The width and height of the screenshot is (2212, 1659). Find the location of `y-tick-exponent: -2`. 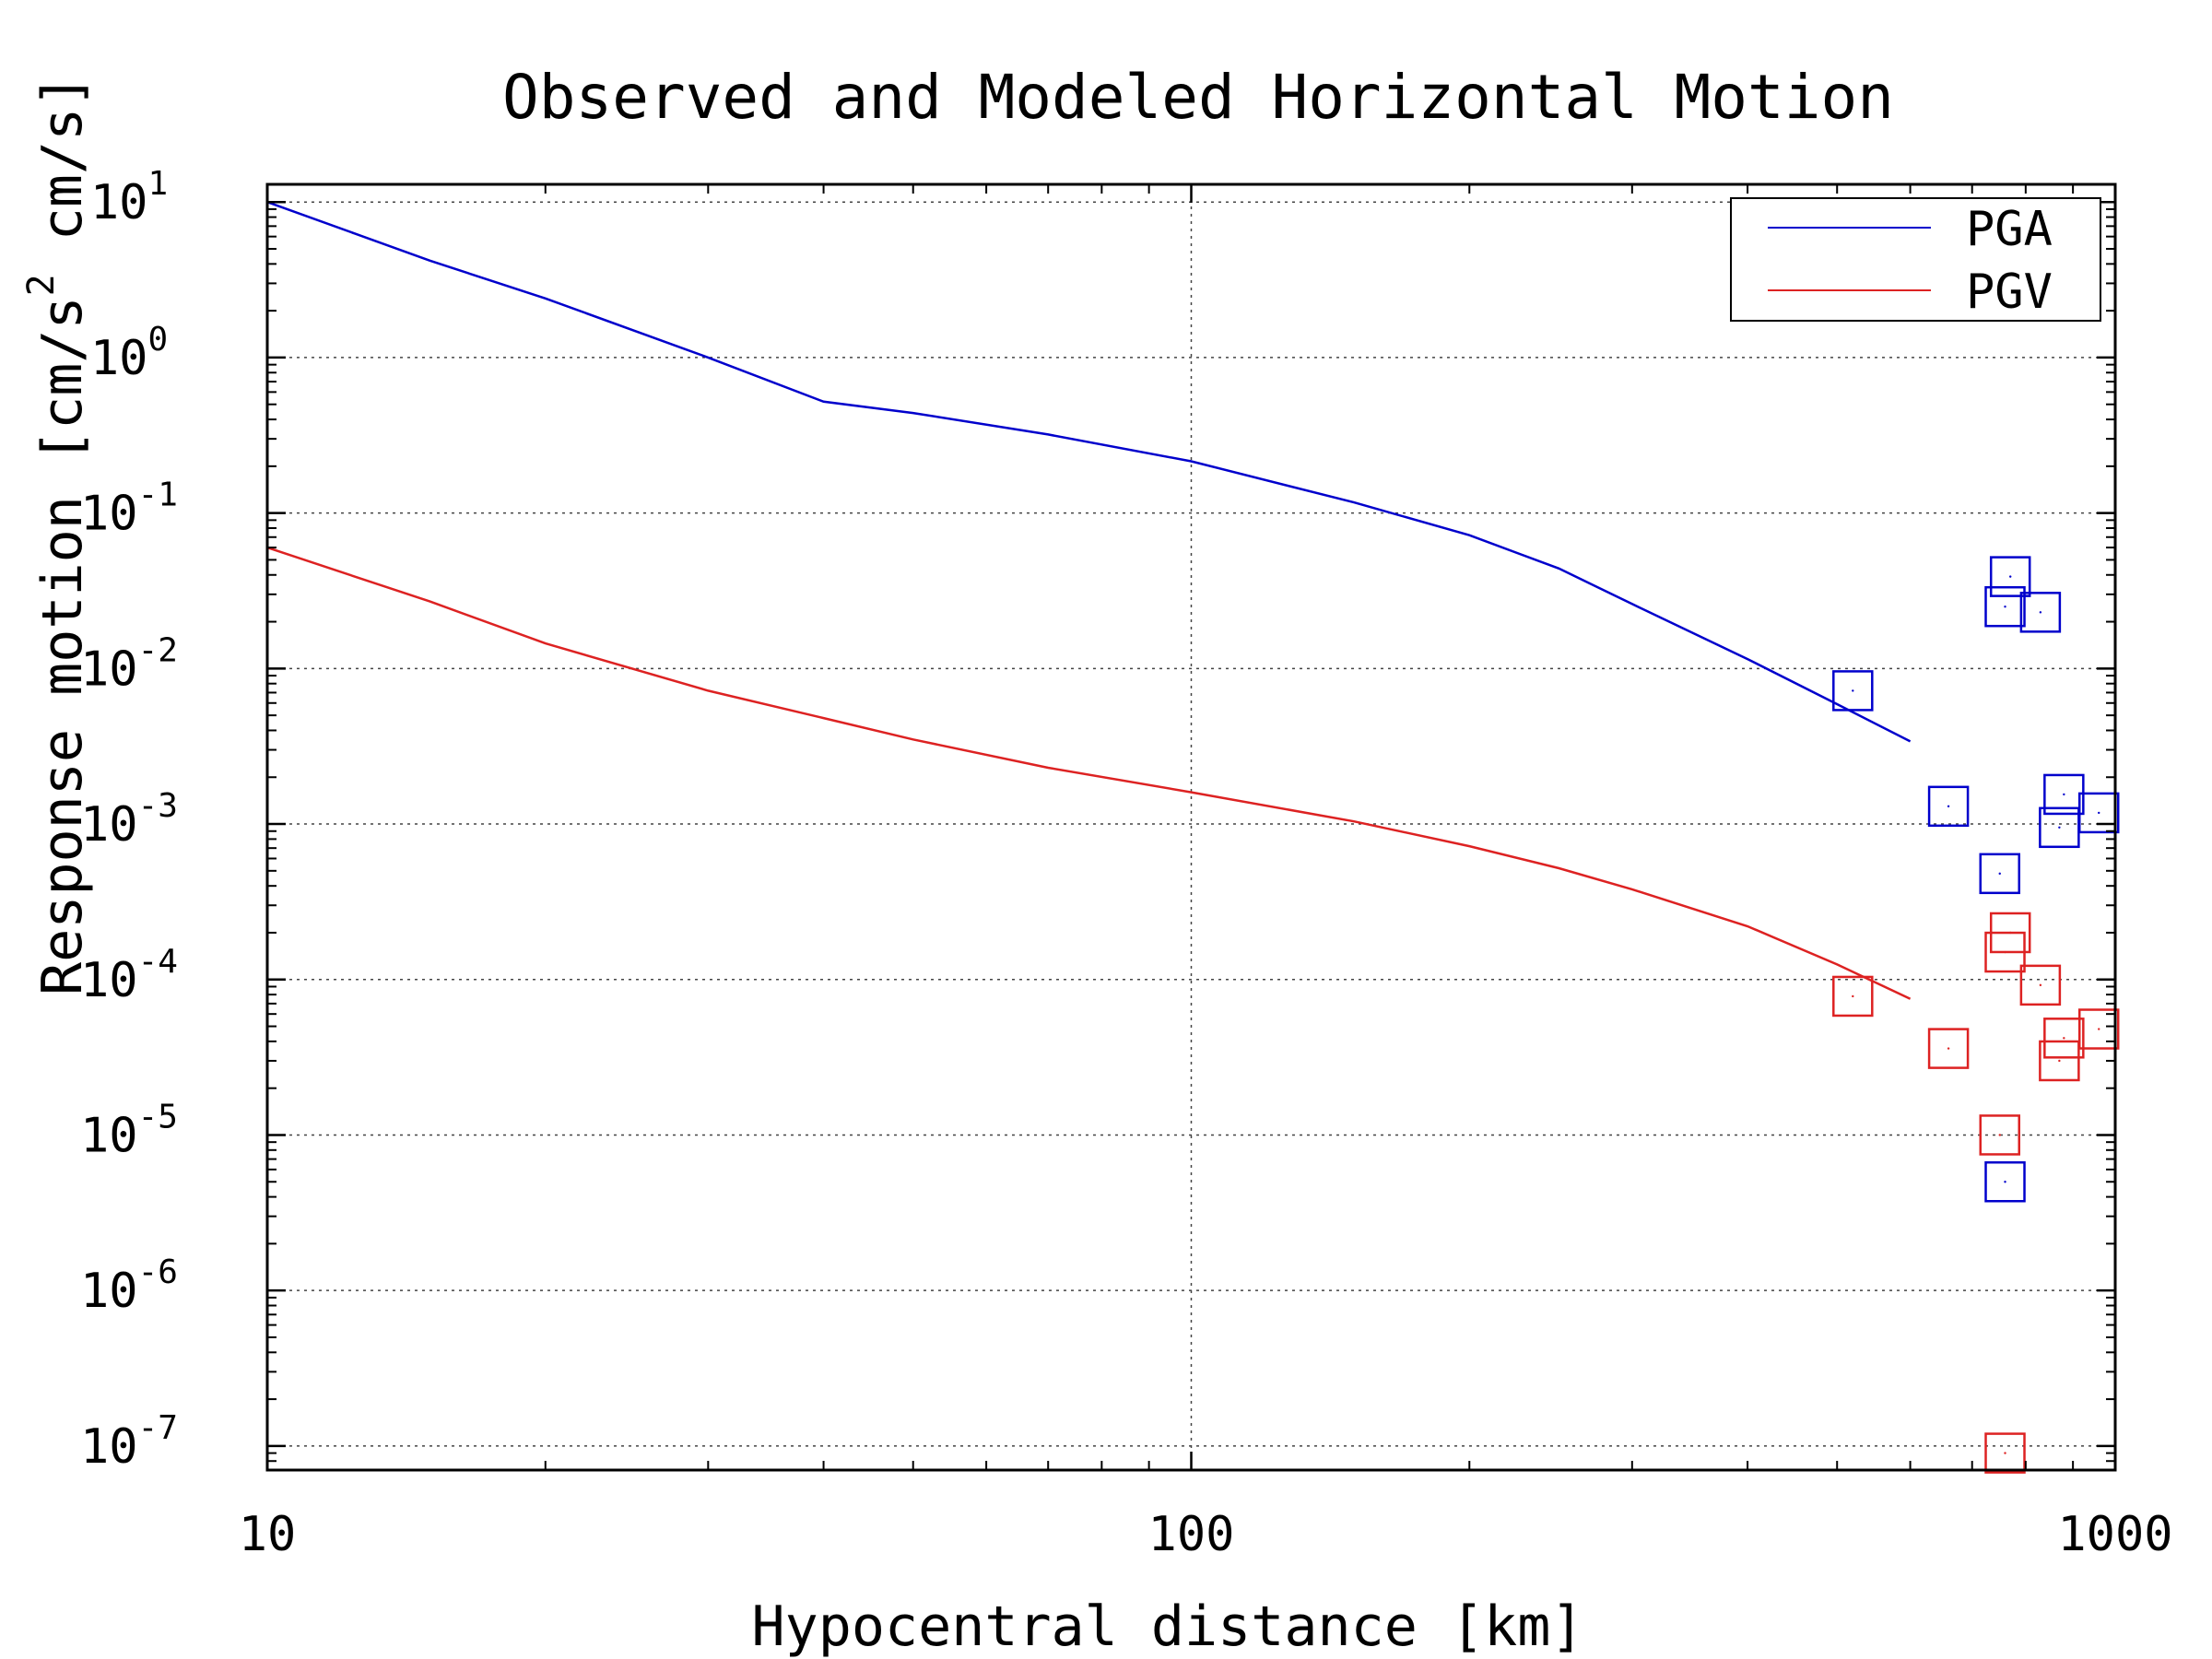

y-tick-exponent: -2 is located at coordinates (158, 650).